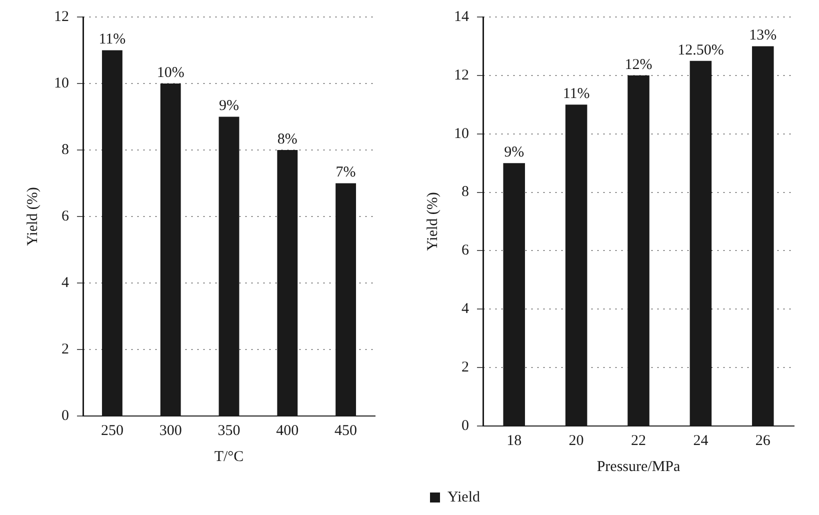  What do you see at coordinates (763, 440) in the screenshot?
I see `x-tick-label: 26` at bounding box center [763, 440].